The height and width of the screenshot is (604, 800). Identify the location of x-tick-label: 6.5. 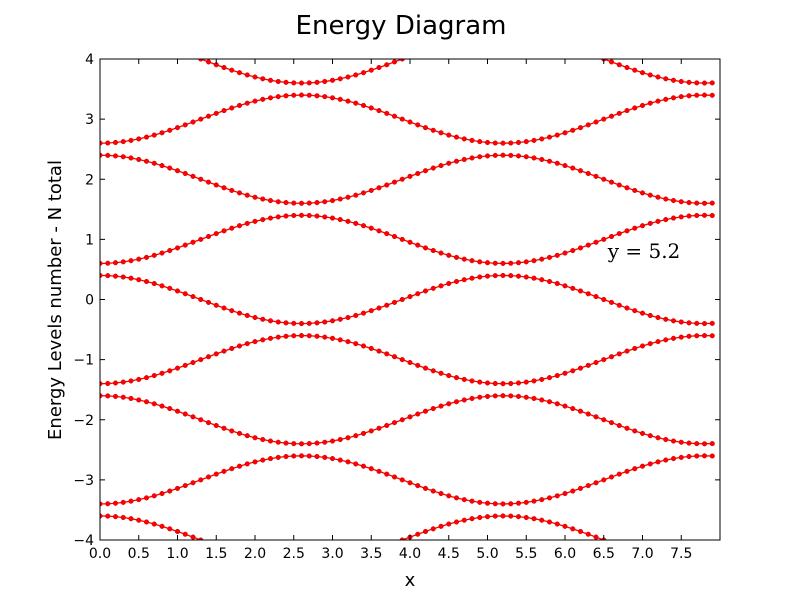
(604, 554).